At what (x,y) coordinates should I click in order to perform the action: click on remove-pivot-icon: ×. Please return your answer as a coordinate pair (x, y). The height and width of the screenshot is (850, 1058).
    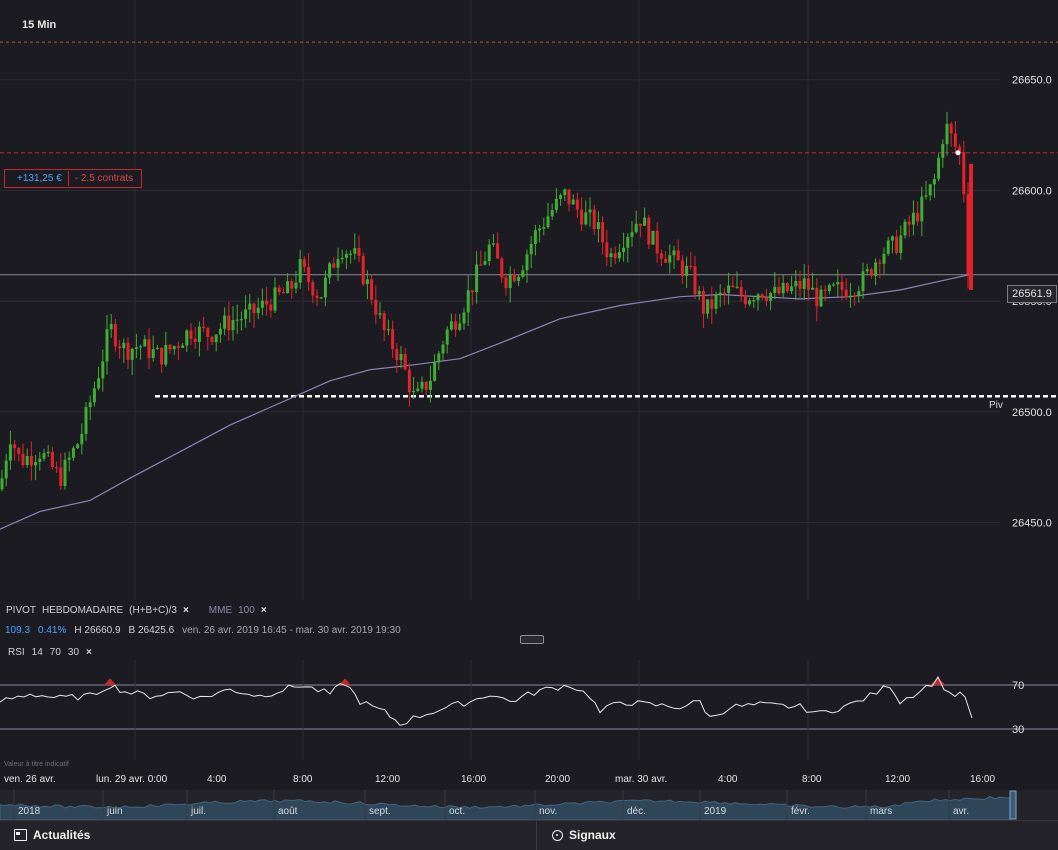
    Looking at the image, I should click on (185, 610).